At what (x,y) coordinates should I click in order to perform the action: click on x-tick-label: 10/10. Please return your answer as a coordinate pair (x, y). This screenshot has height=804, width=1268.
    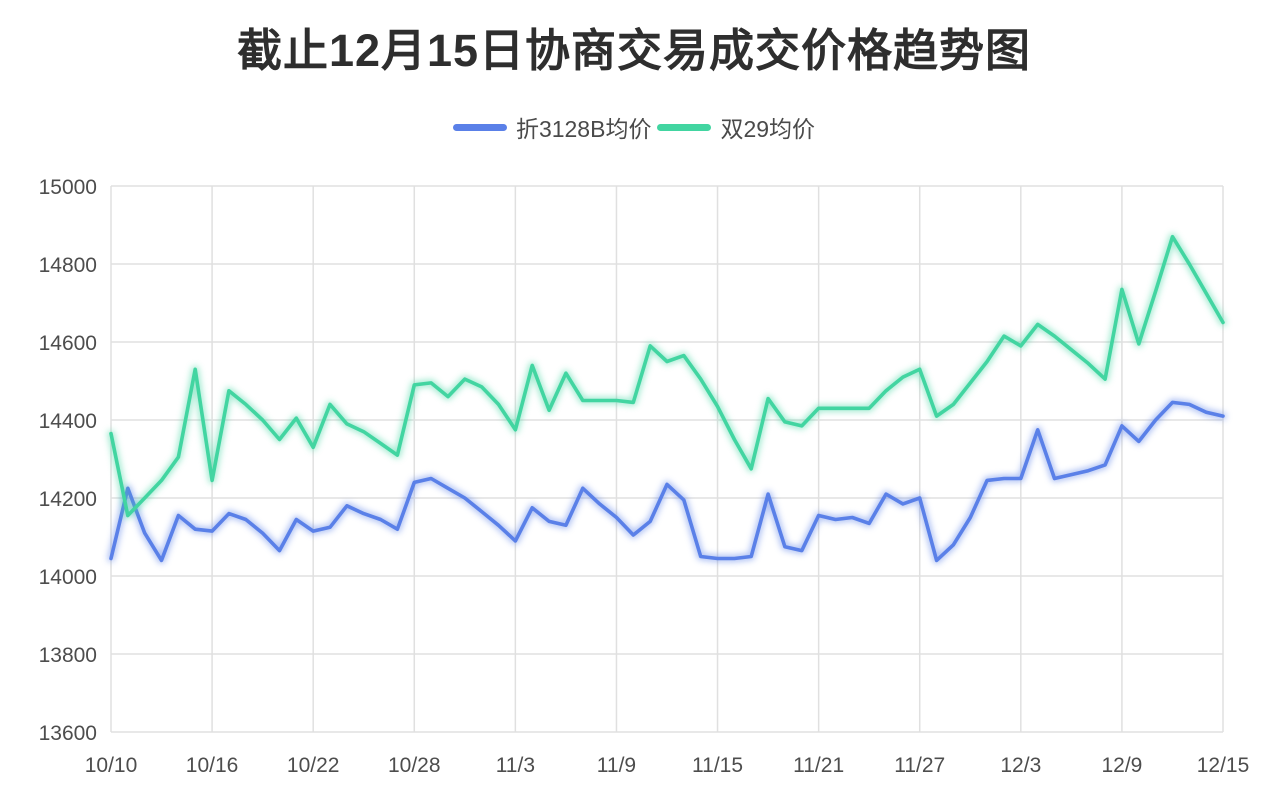
    Looking at the image, I should click on (111, 765).